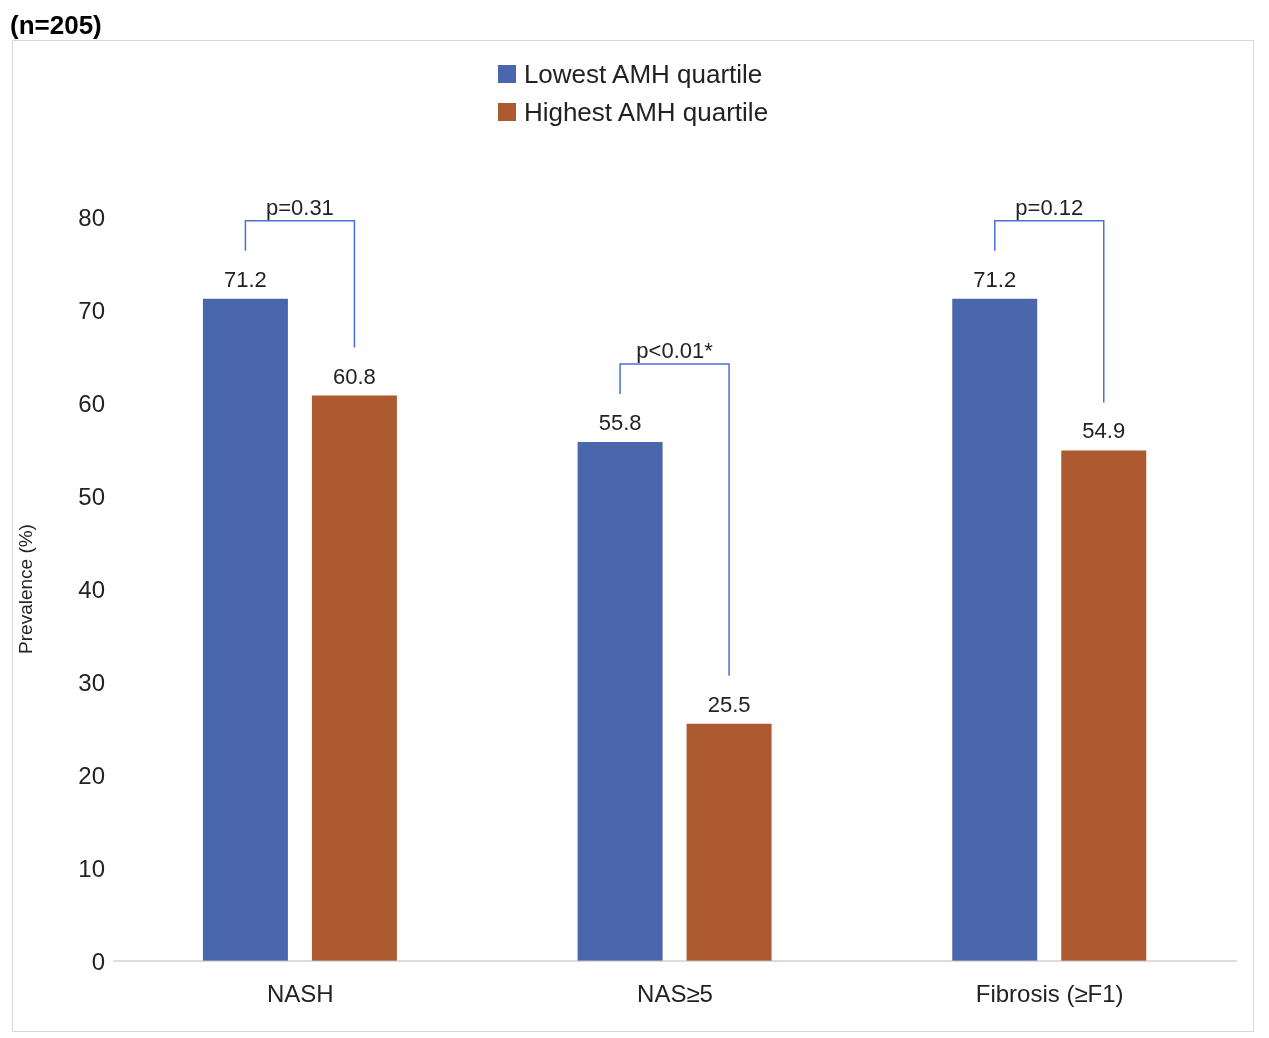 This screenshot has width=1269, height=1038. What do you see at coordinates (1049, 994) in the screenshot?
I see `x-tick-label: Fibrosis (≥F1)` at bounding box center [1049, 994].